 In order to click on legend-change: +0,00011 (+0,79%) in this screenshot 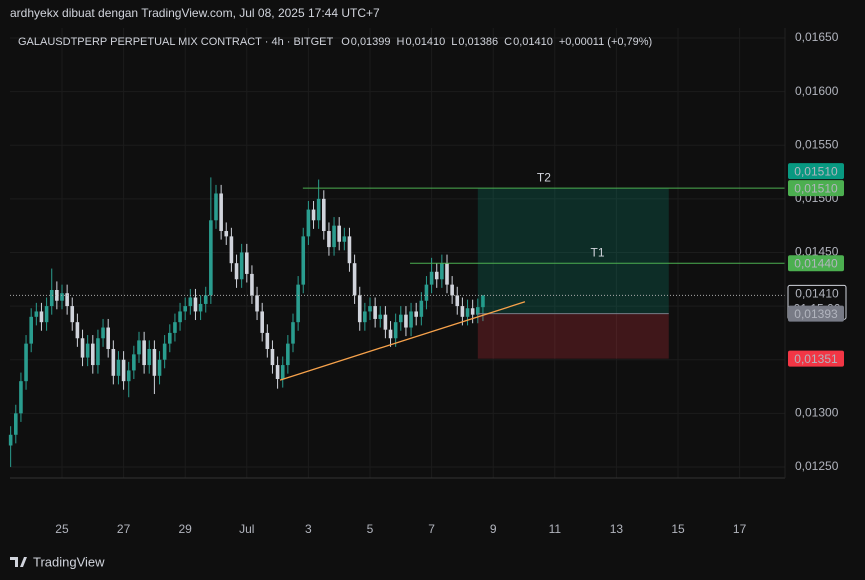, I will do `click(605, 42)`.